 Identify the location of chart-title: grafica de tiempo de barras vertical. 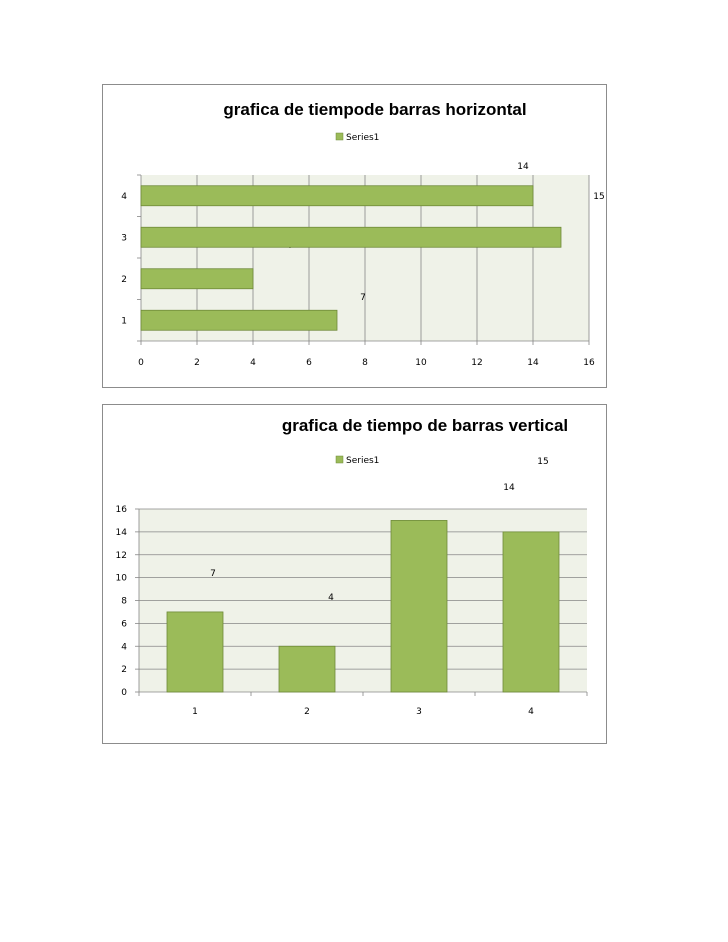
(425, 425).